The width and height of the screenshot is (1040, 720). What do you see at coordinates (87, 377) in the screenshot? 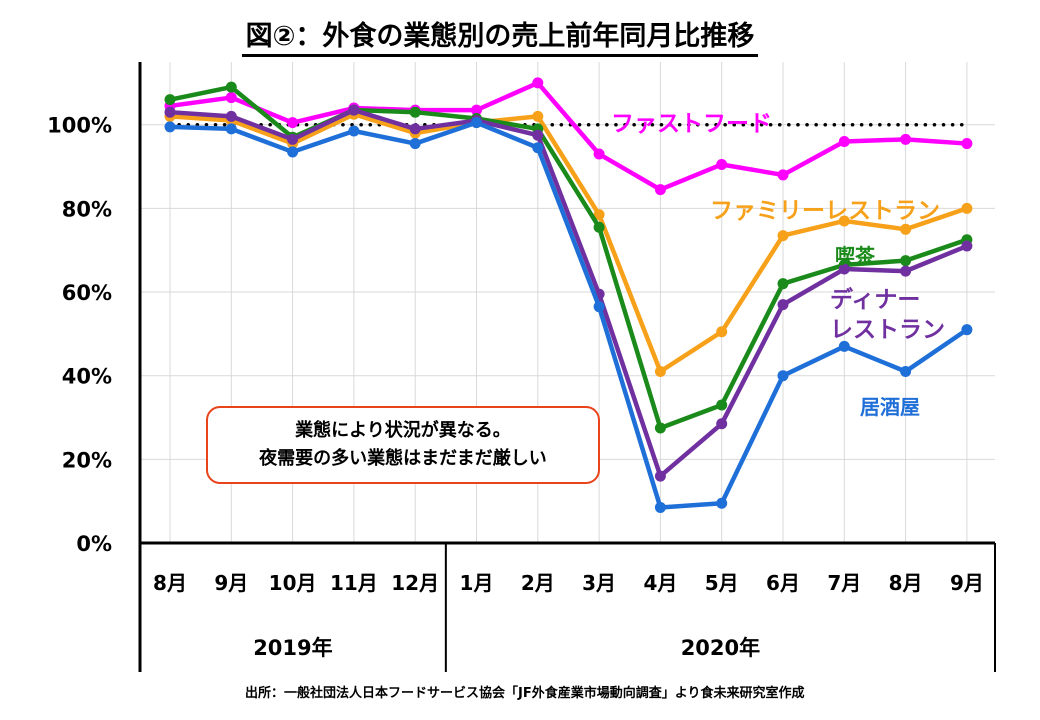
I see `y-tick-label: 40%` at bounding box center [87, 377].